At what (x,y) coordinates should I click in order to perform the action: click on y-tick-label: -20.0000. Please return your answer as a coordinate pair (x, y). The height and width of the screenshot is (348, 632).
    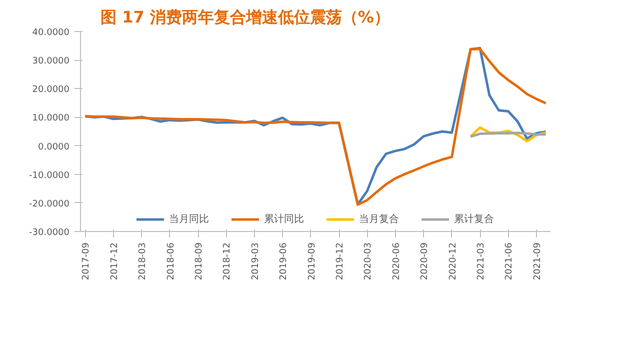
    Looking at the image, I should click on (49, 204).